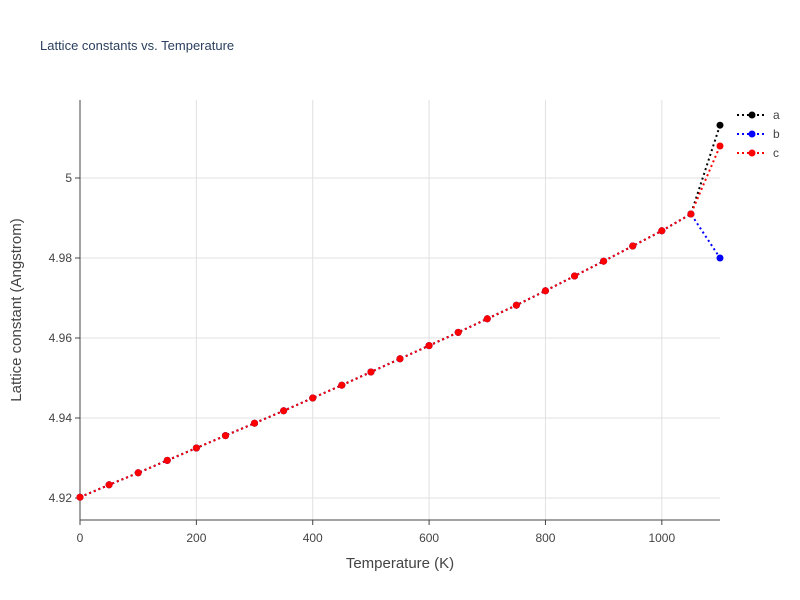  What do you see at coordinates (137, 45) in the screenshot?
I see `chart-title: Lattice constants vs. Temperature` at bounding box center [137, 45].